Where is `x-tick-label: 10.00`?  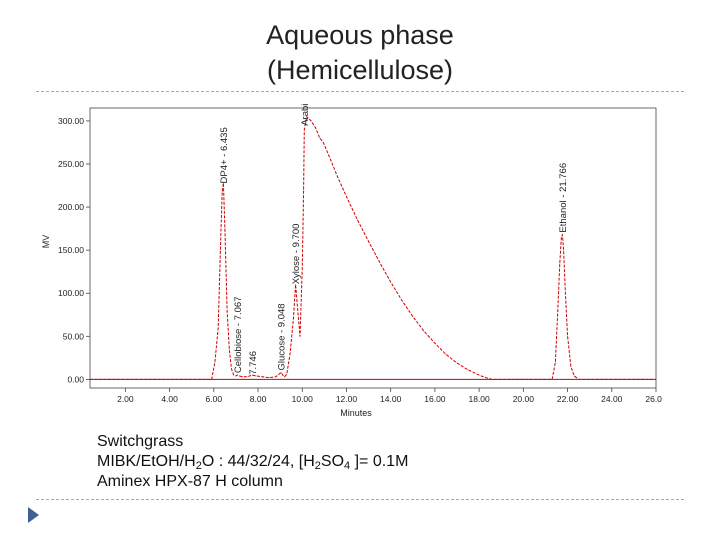 x-tick-label: 10.00 is located at coordinates (303, 399).